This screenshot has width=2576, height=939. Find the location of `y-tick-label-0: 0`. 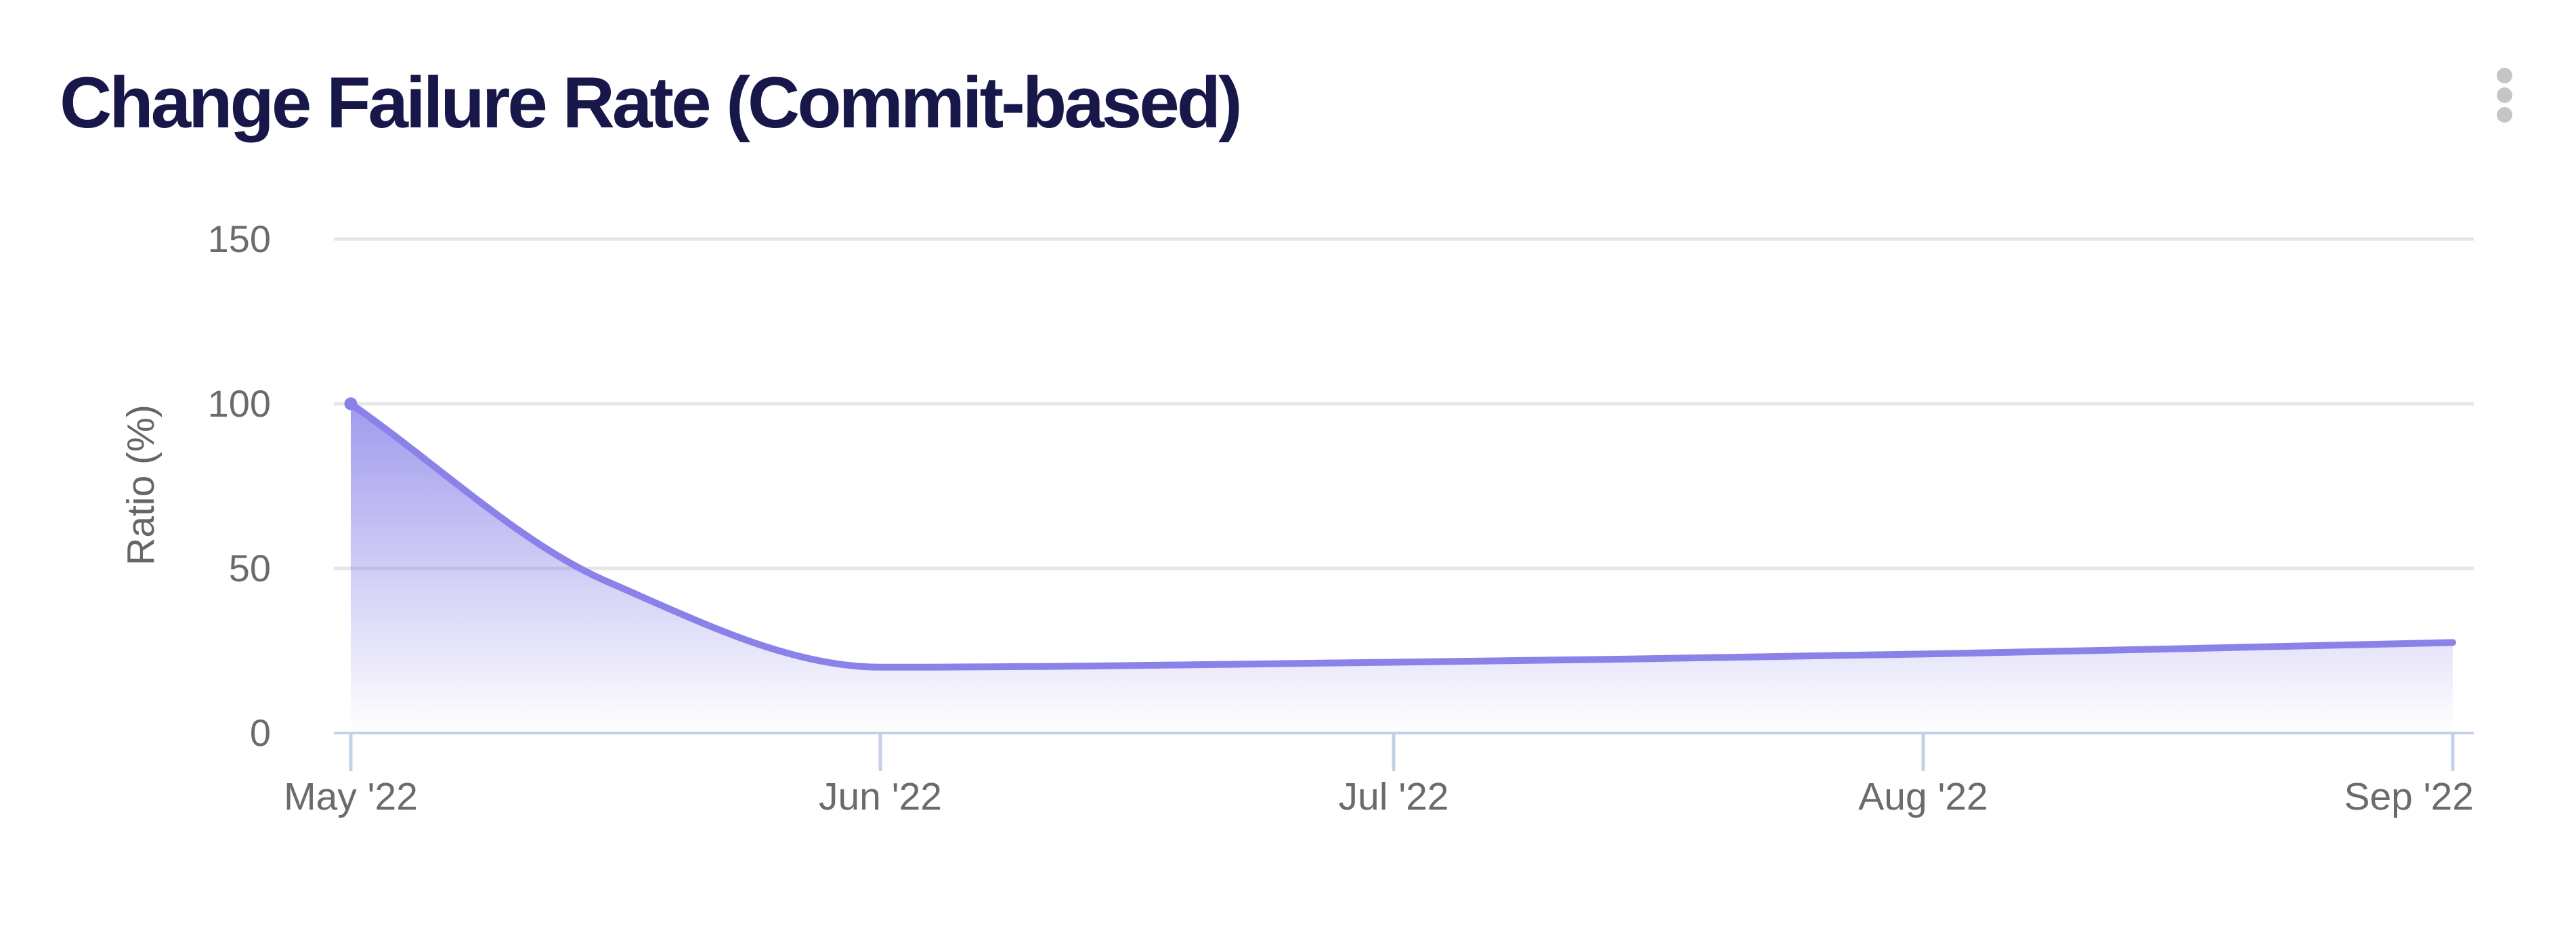

y-tick-label-0: 0 is located at coordinates (260, 732).